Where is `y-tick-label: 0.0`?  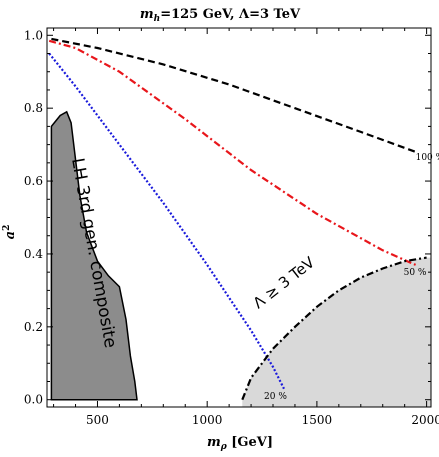
y-tick-label: 0.0 is located at coordinates (33, 400).